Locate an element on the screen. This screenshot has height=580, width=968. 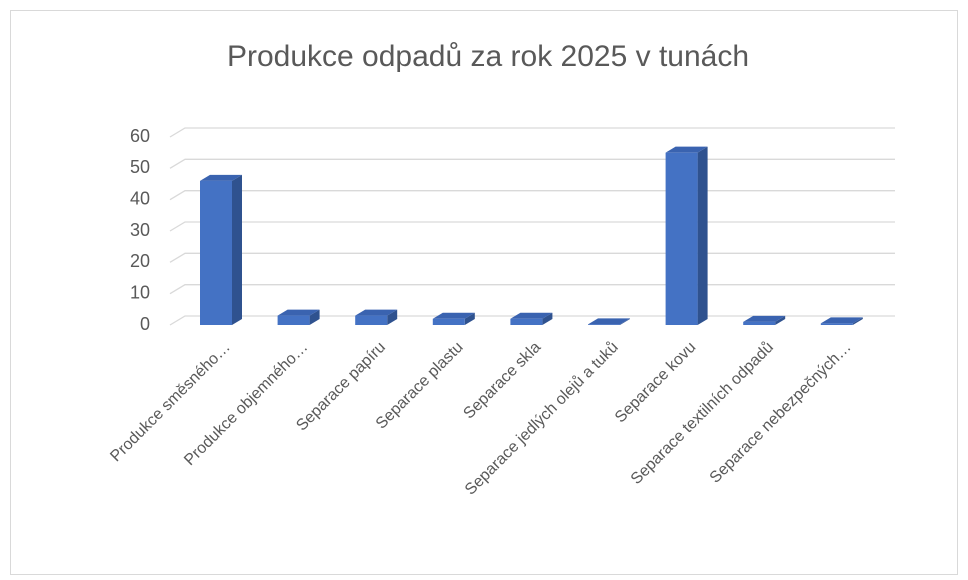
y-tick-label: 50 is located at coordinates (140, 167).